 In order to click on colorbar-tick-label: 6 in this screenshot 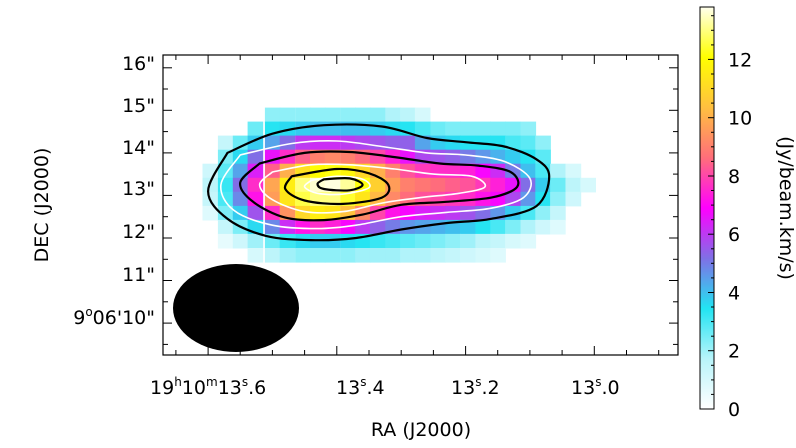, I will do `click(734, 235)`.